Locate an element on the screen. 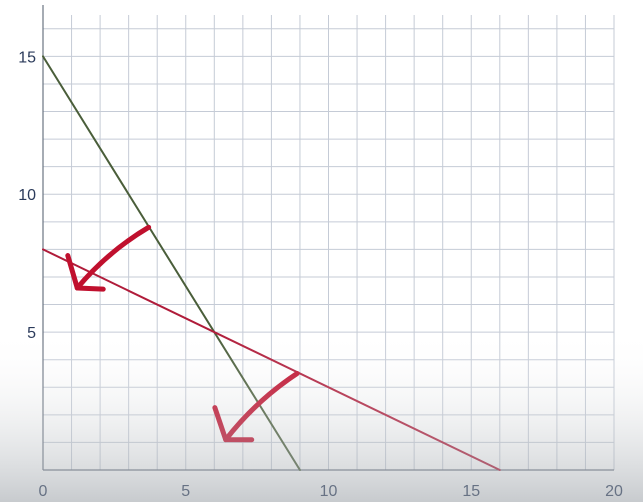 This screenshot has width=643, height=502. y-tick-label: 15 is located at coordinates (27, 57).